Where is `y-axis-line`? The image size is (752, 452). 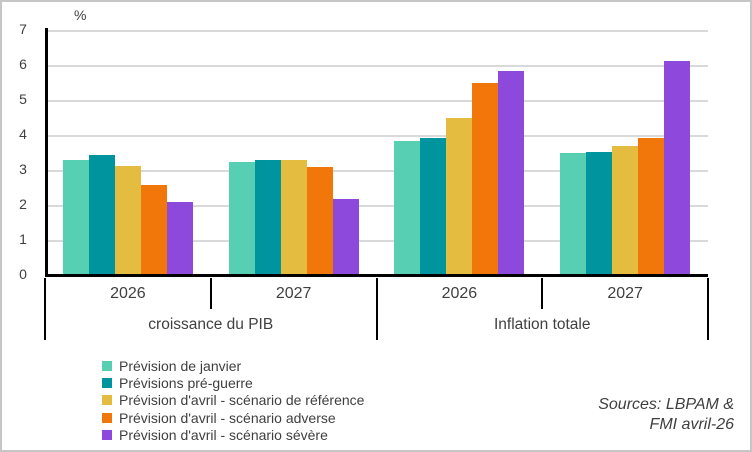 y-axis-line is located at coordinates (46, 152).